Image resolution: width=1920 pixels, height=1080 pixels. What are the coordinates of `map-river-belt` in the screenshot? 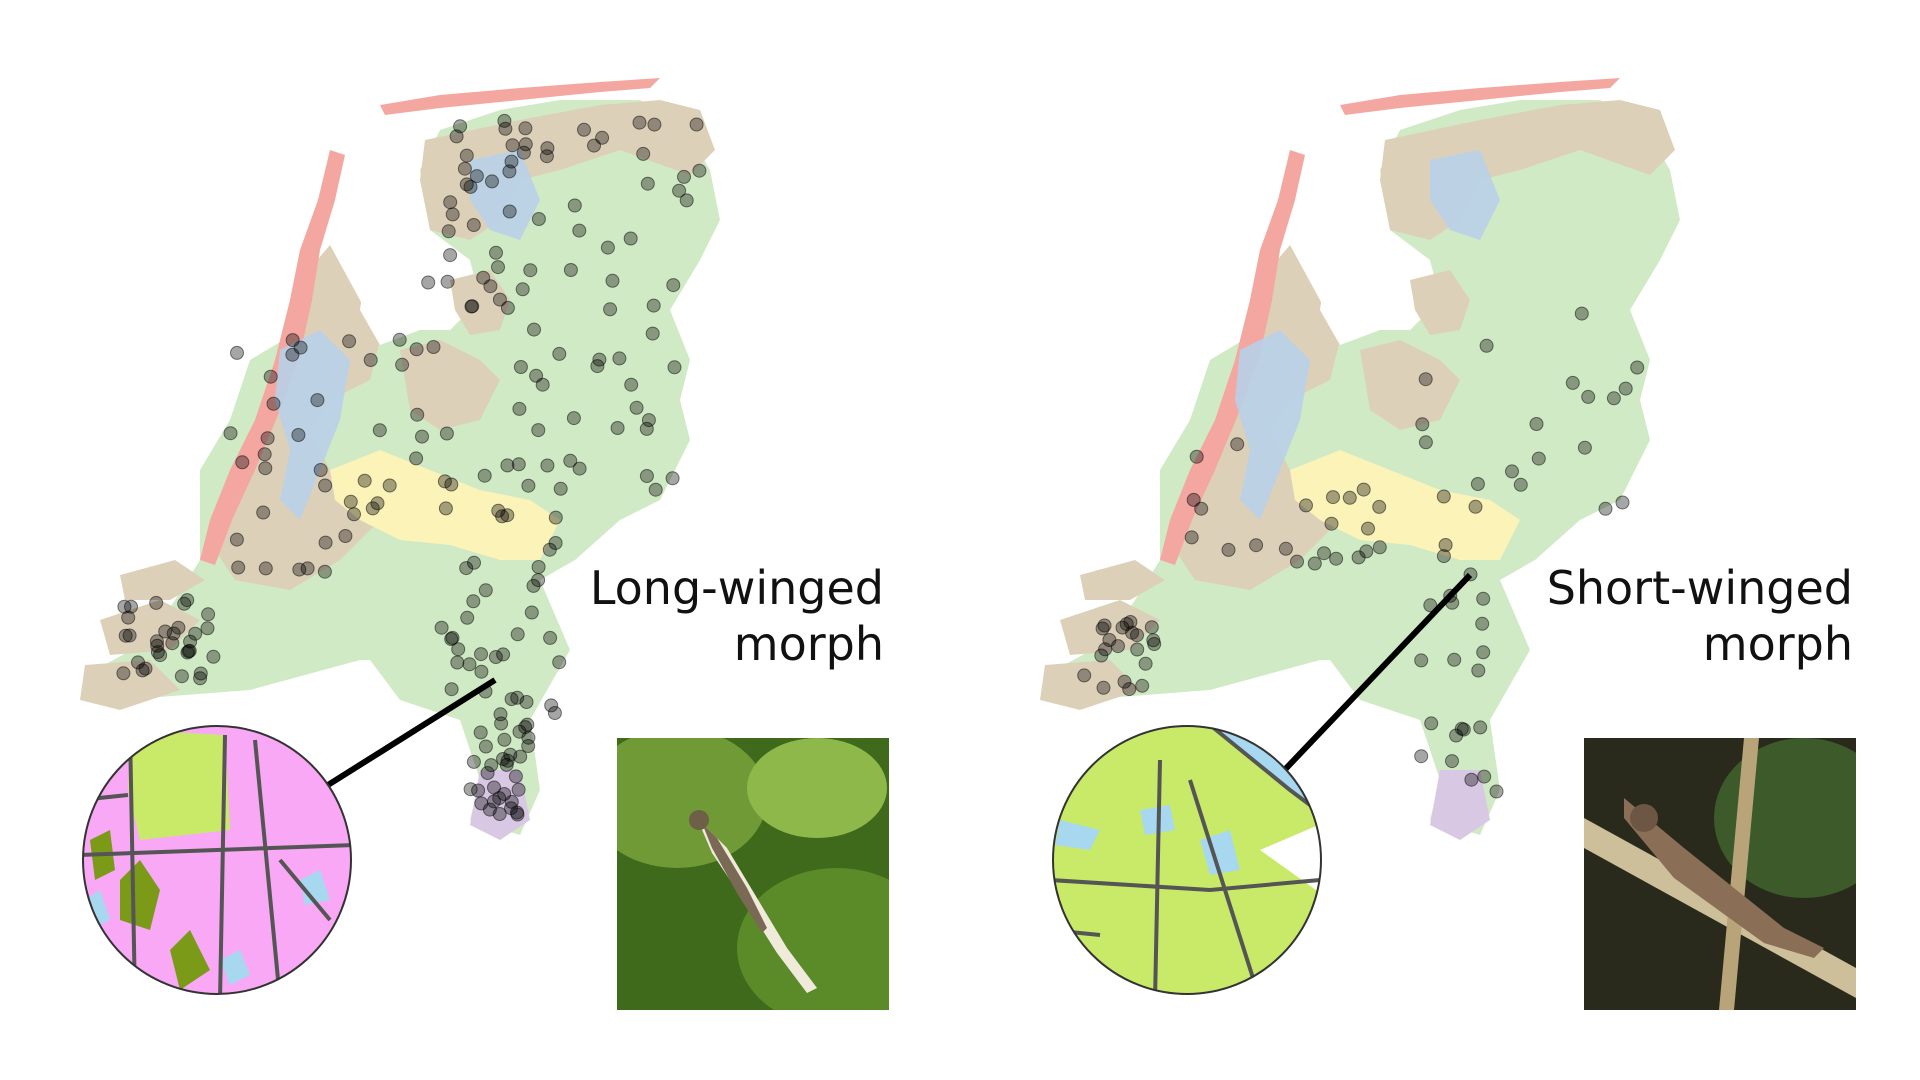 It's located at (445, 505).